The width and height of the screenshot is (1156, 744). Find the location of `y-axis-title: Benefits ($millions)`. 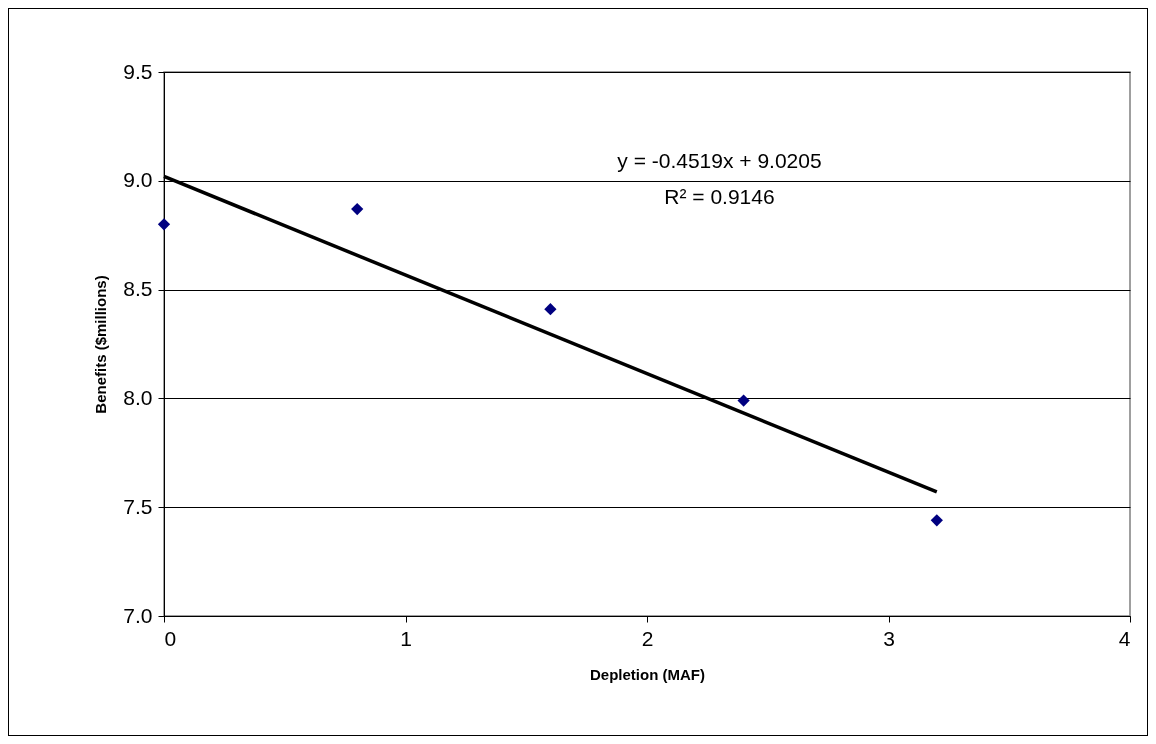

y-axis-title: Benefits ($millions) is located at coordinates (101, 344).